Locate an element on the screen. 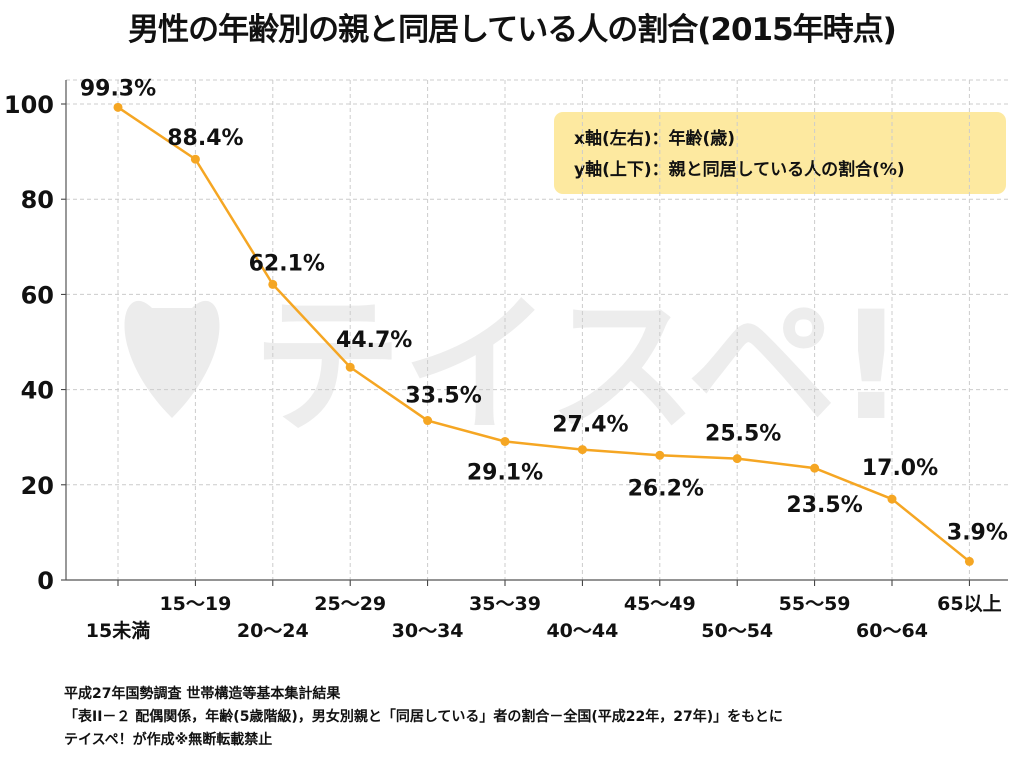 The width and height of the screenshot is (1024, 759). x-tick-label: 45〜49 is located at coordinates (660, 604).